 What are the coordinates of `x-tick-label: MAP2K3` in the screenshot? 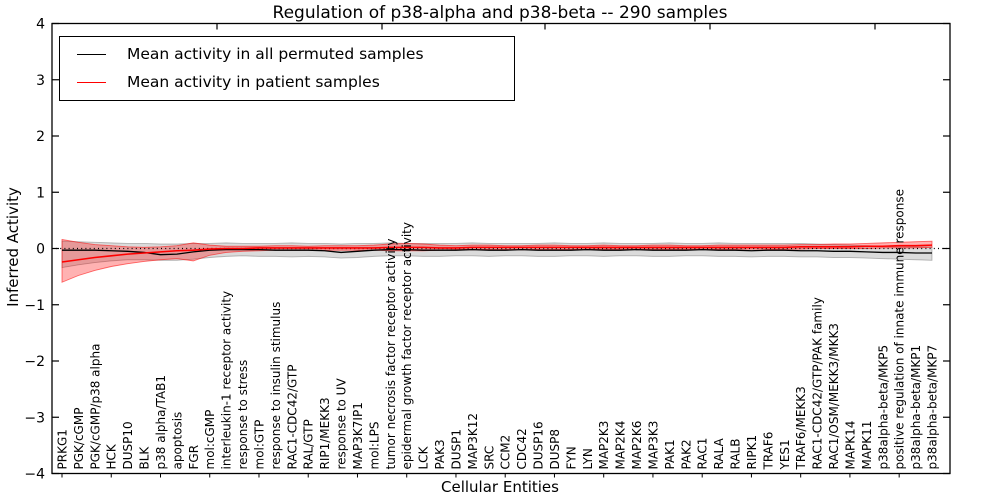 It's located at (604, 445).